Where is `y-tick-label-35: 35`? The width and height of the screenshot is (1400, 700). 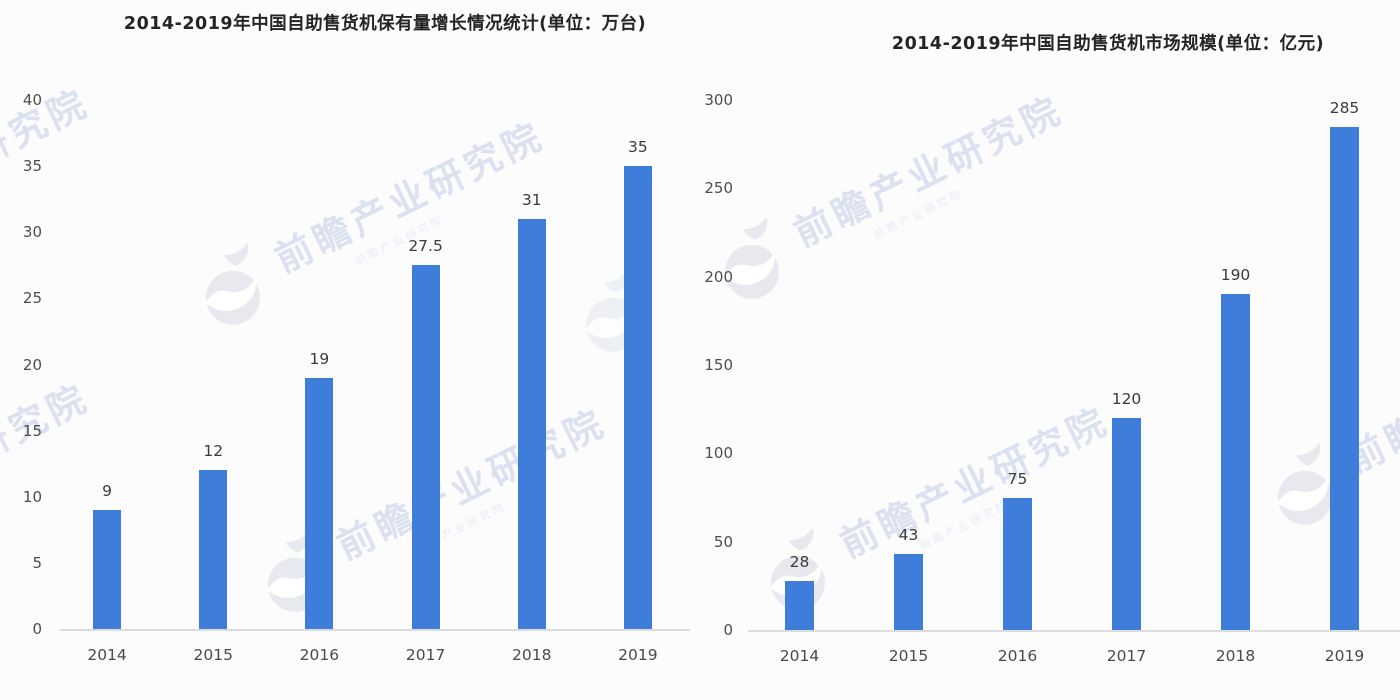 y-tick-label-35: 35 is located at coordinates (32, 166).